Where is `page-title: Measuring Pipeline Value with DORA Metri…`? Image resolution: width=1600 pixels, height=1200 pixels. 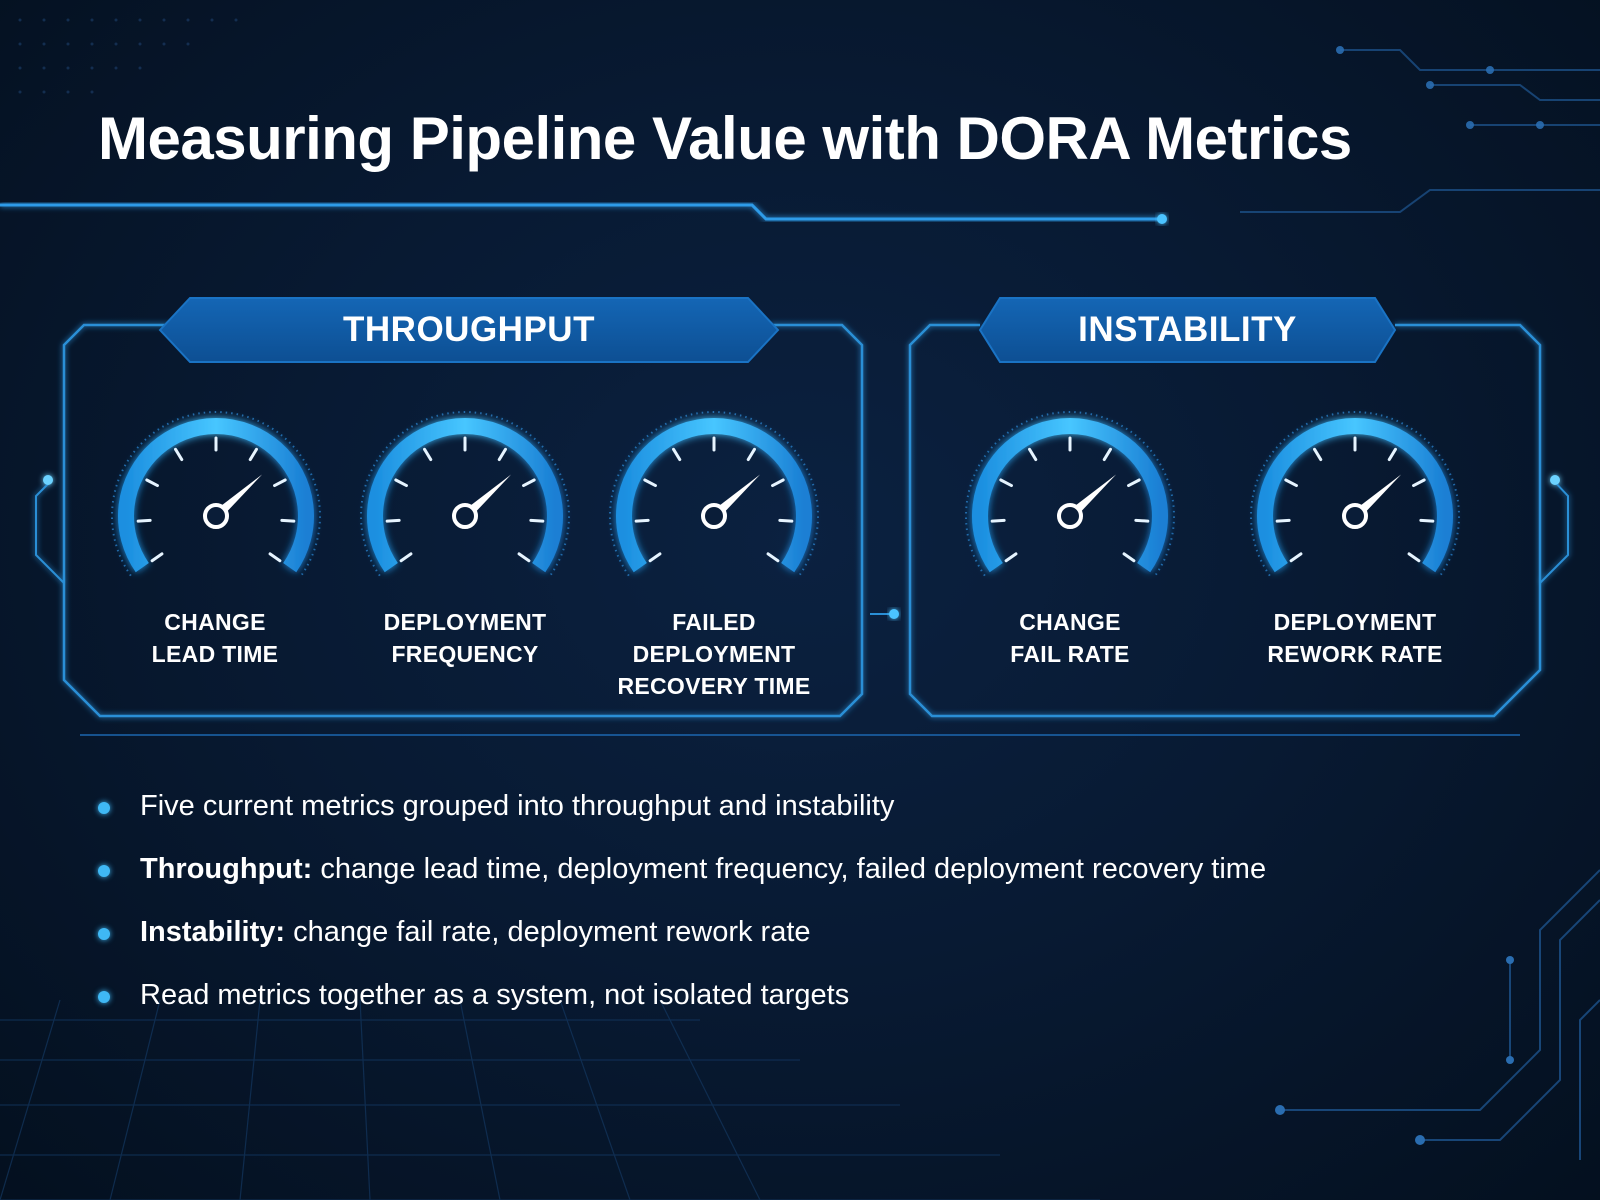 page-title: Measuring Pipeline Value with DORA Metri… is located at coordinates (725, 138).